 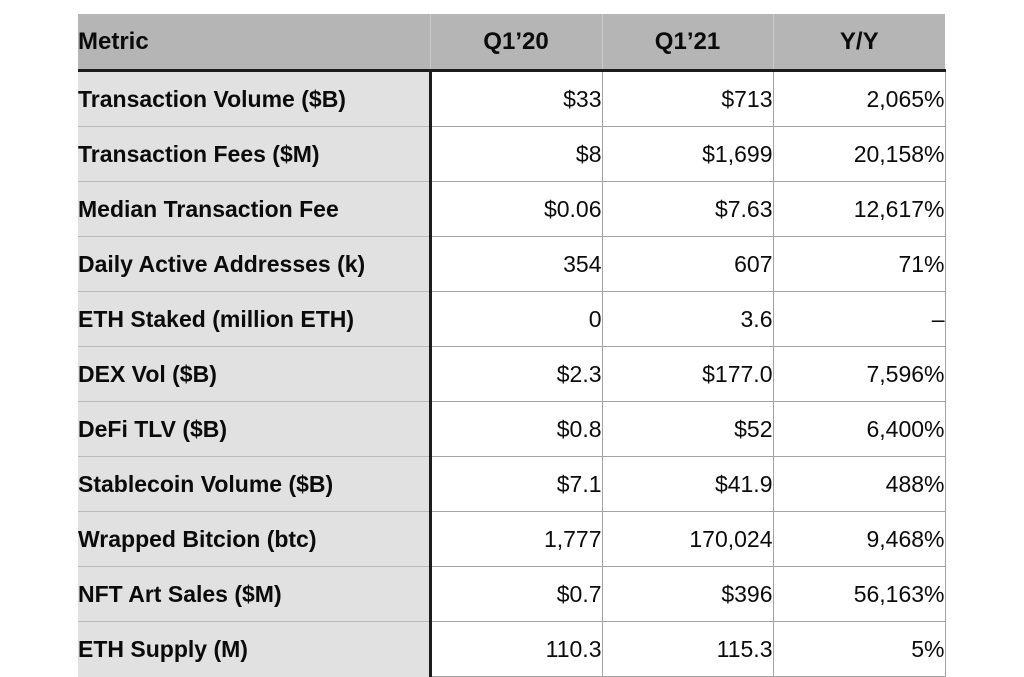 What do you see at coordinates (516, 484) in the screenshot?
I see `q1-20-value: $7.1` at bounding box center [516, 484].